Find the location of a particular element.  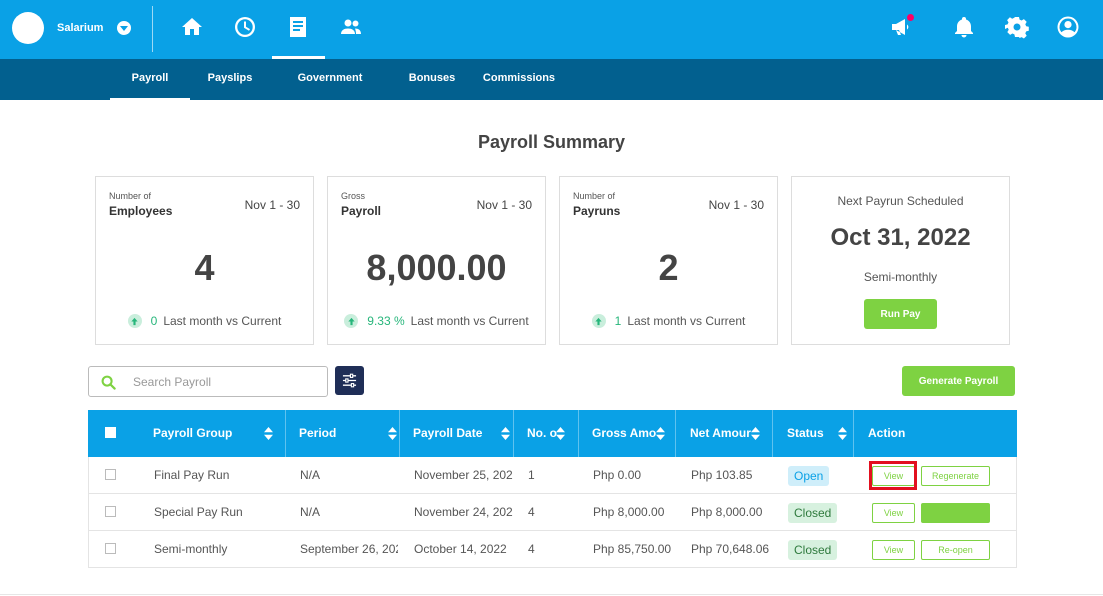

column-header-number: No. o is located at coordinates (546, 433).